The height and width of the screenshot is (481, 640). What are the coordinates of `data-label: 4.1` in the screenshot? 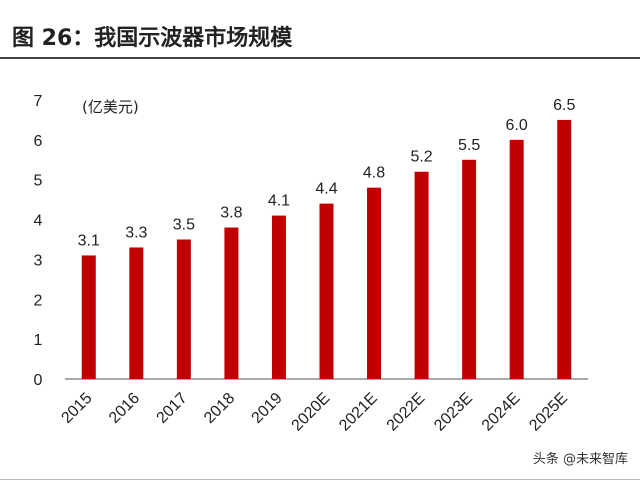 It's located at (279, 201).